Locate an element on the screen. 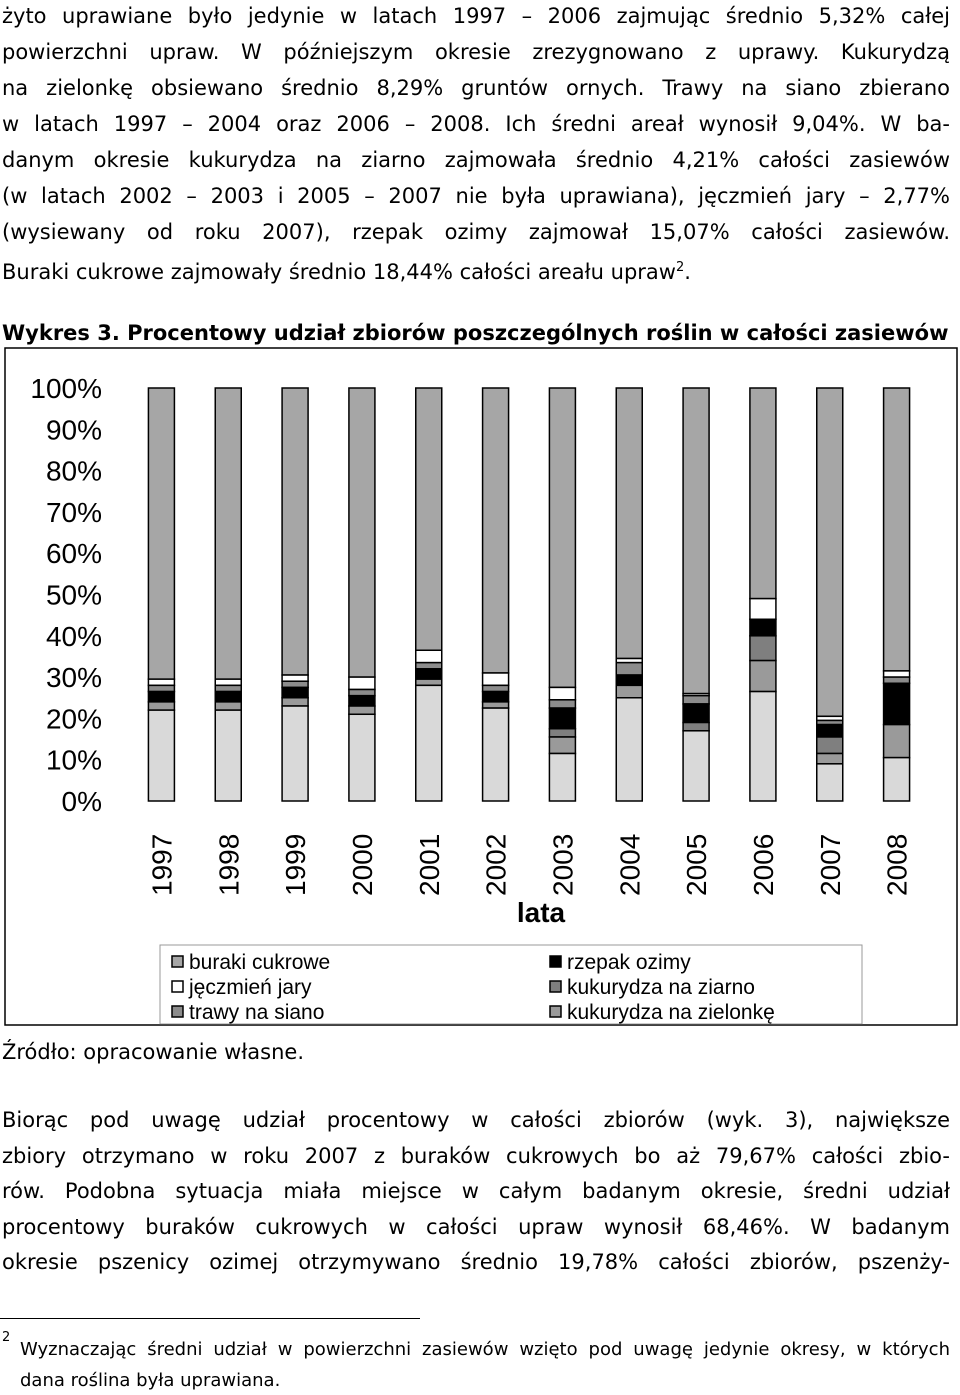 The height and width of the screenshot is (1395, 960). x-tick-label: 1999 is located at coordinates (295, 865).